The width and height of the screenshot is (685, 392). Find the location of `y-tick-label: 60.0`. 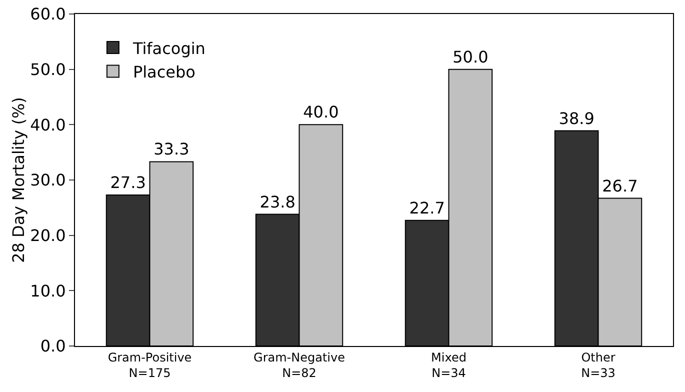

y-tick-label: 60.0 is located at coordinates (48, 14).